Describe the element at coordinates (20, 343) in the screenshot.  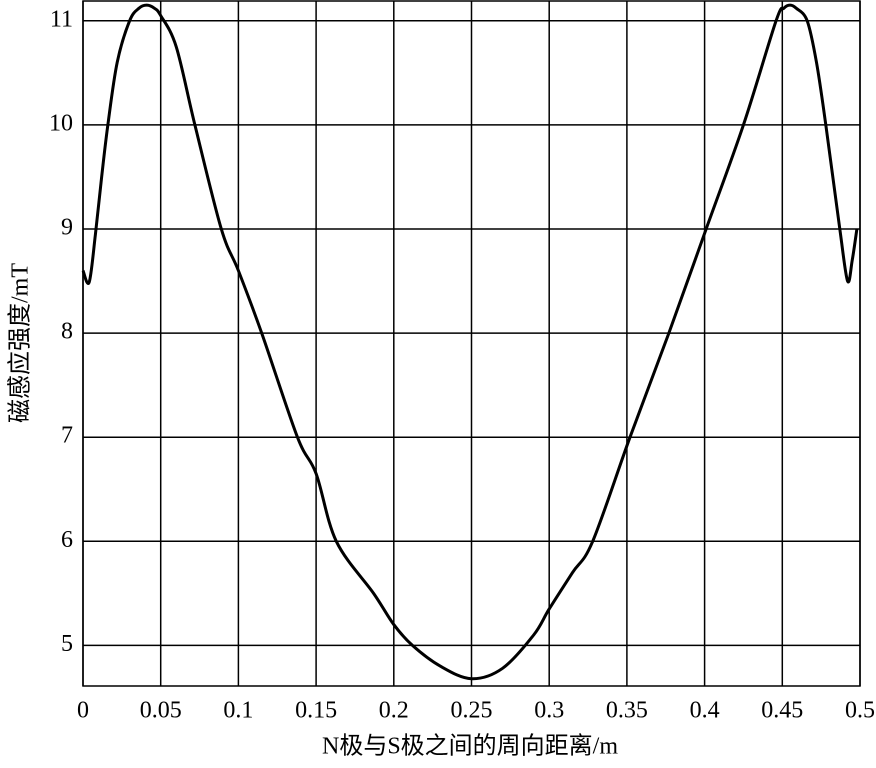
I see `y-axis-label: 磁感应强度/mT` at that location.